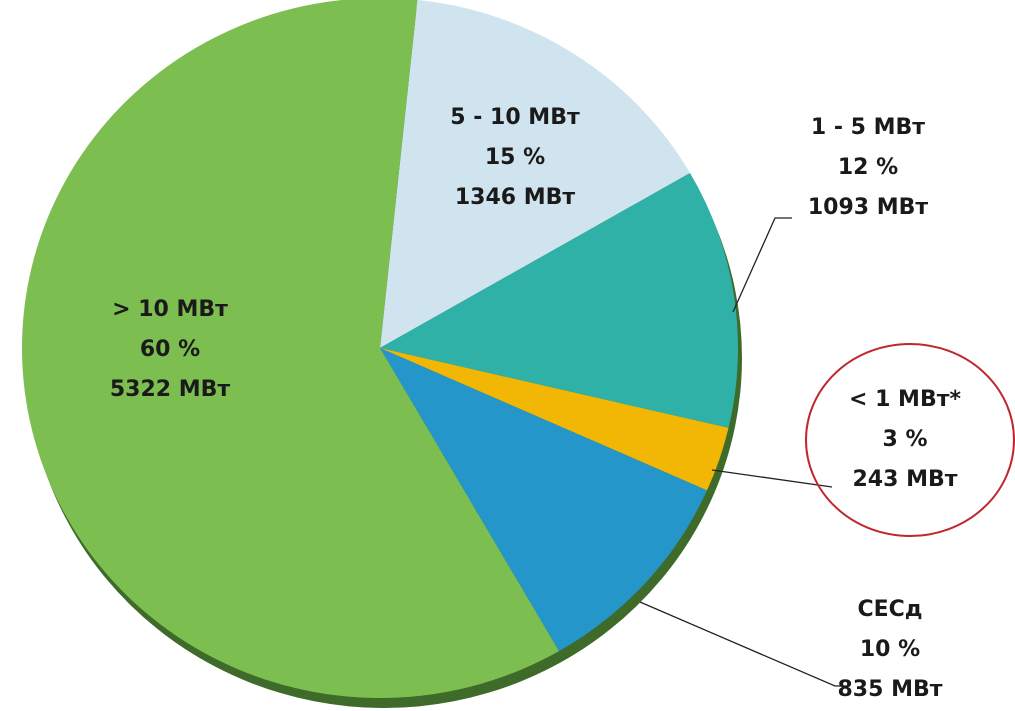 The image size is (1015, 711). What do you see at coordinates (889, 609) in the screenshot?
I see `slice-label: СЕСд` at bounding box center [889, 609].